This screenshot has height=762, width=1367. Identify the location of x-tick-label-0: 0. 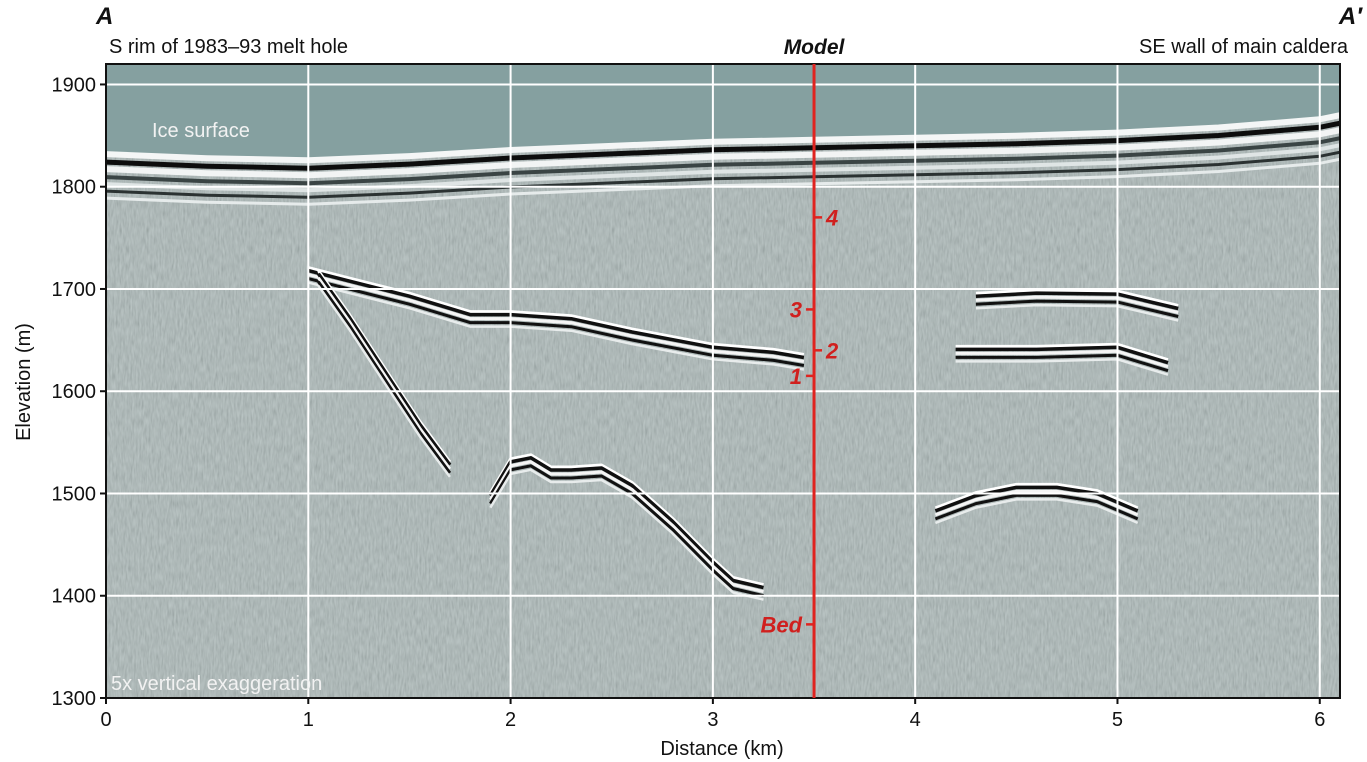
(105, 720).